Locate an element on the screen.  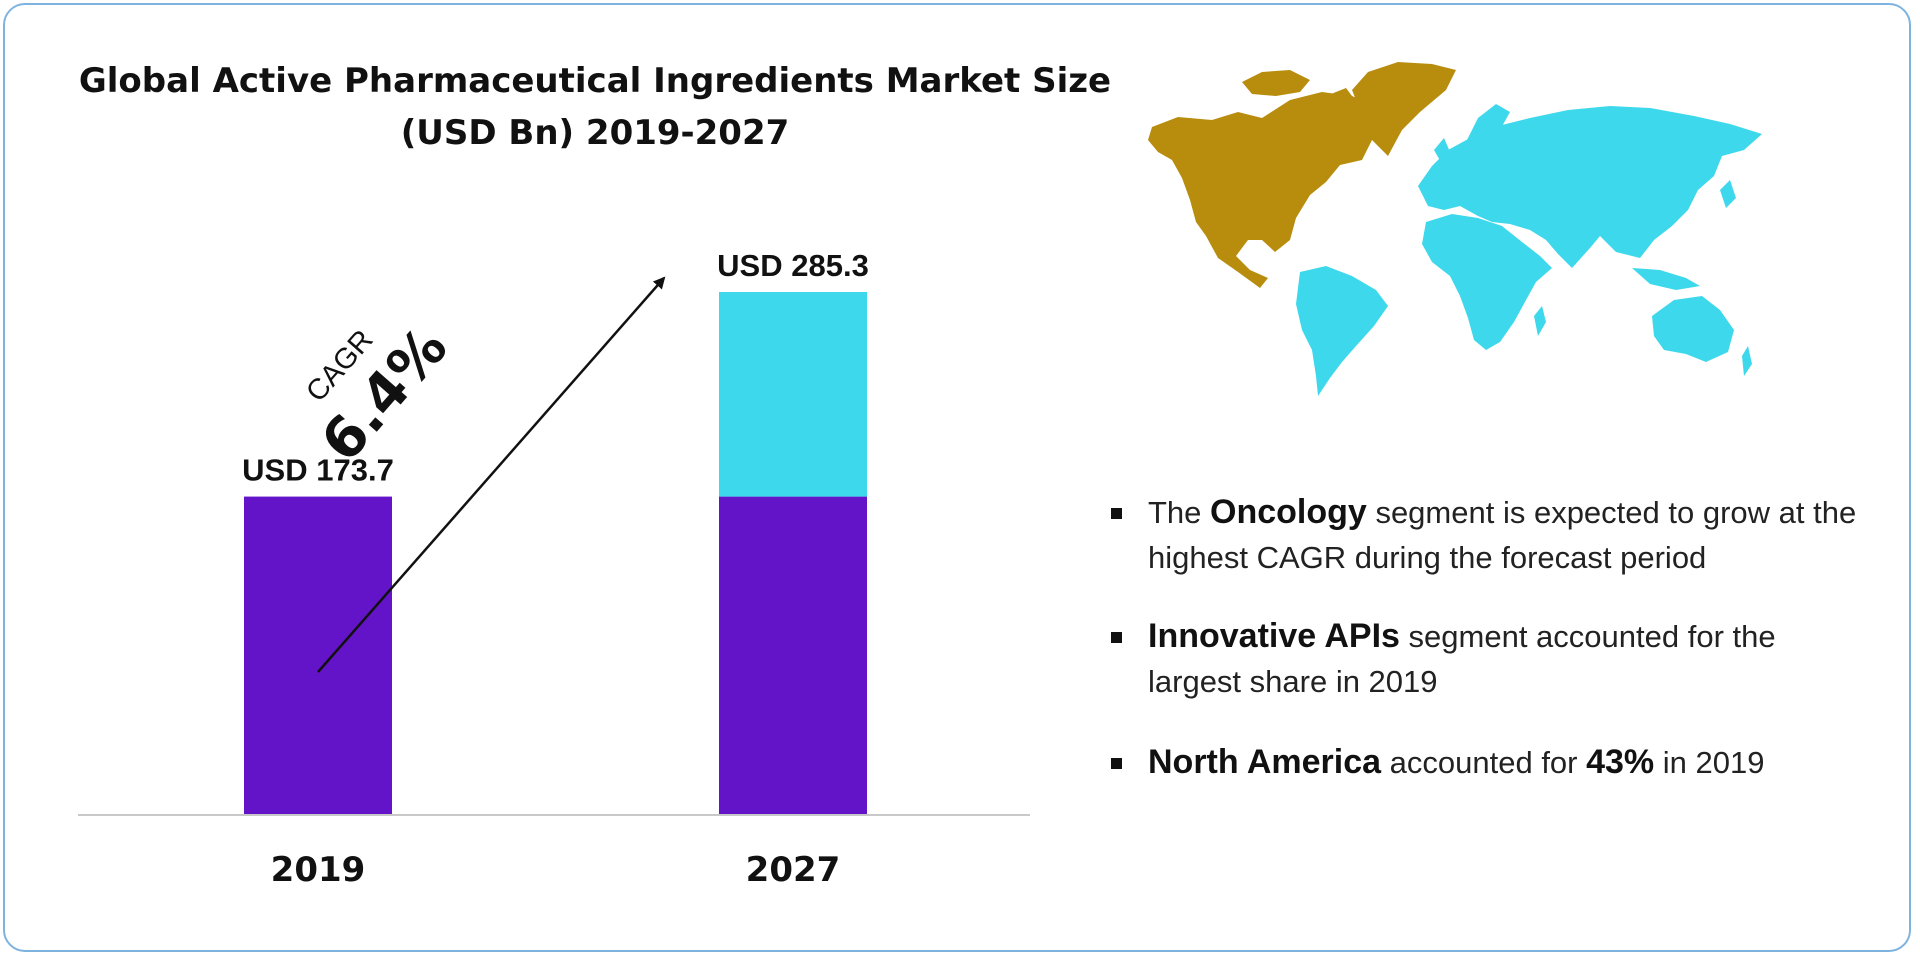
x-tick-label-2027: 2027 is located at coordinates (793, 870).